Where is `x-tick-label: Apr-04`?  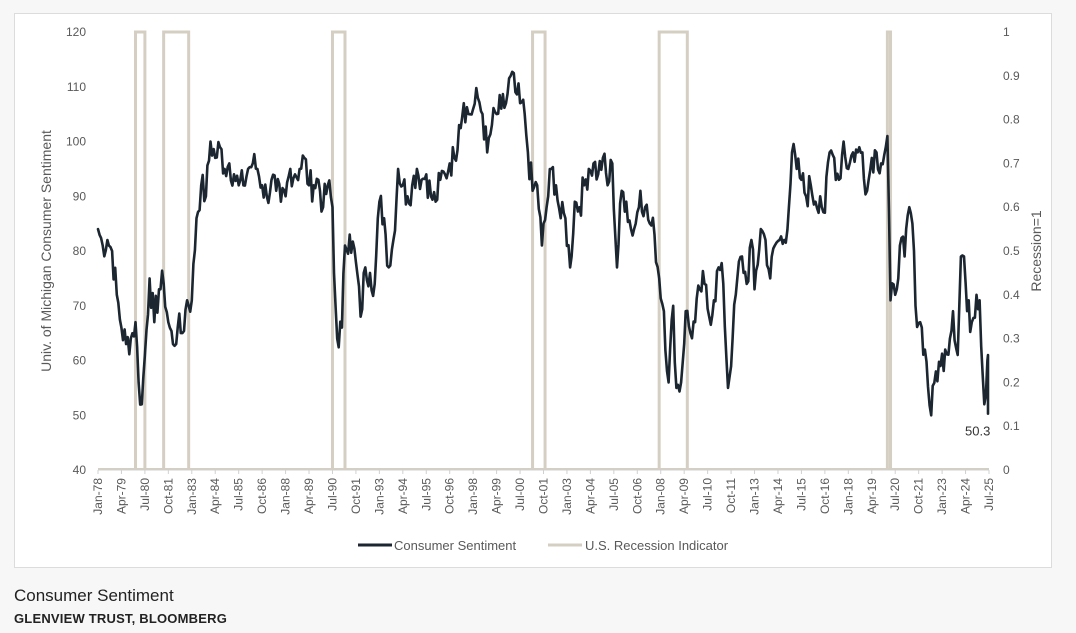
x-tick-label: Apr-04 is located at coordinates (590, 496).